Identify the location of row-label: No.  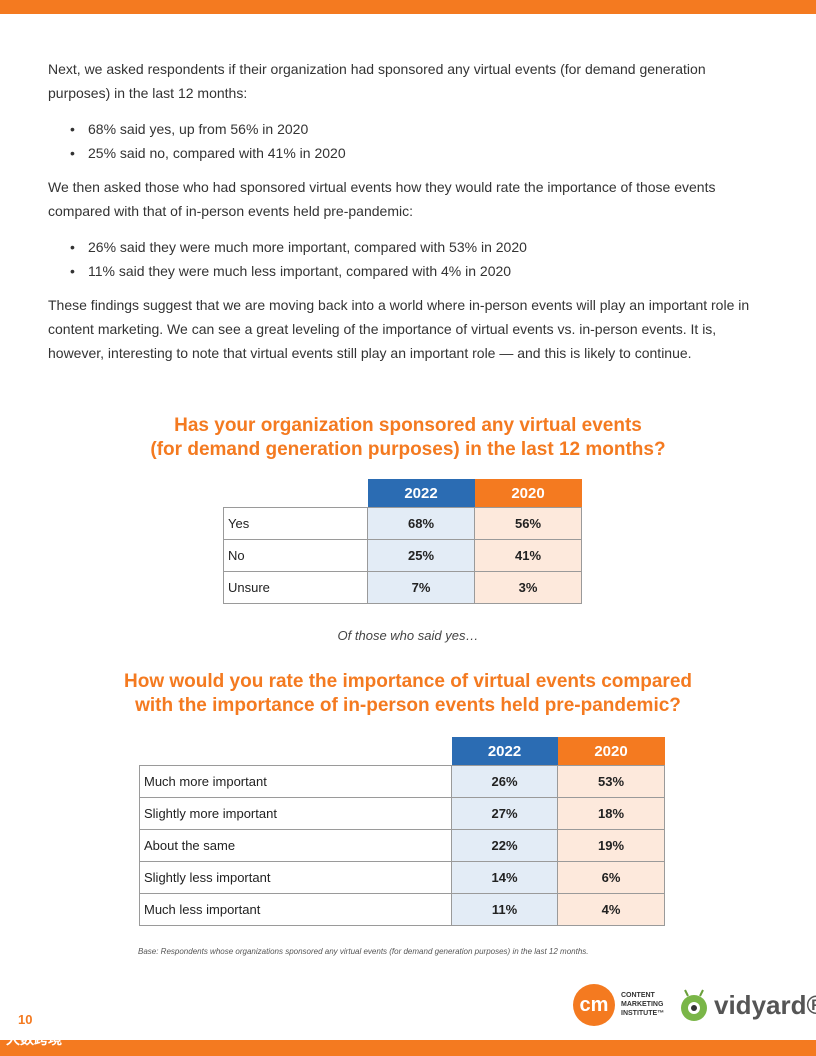
(295, 555).